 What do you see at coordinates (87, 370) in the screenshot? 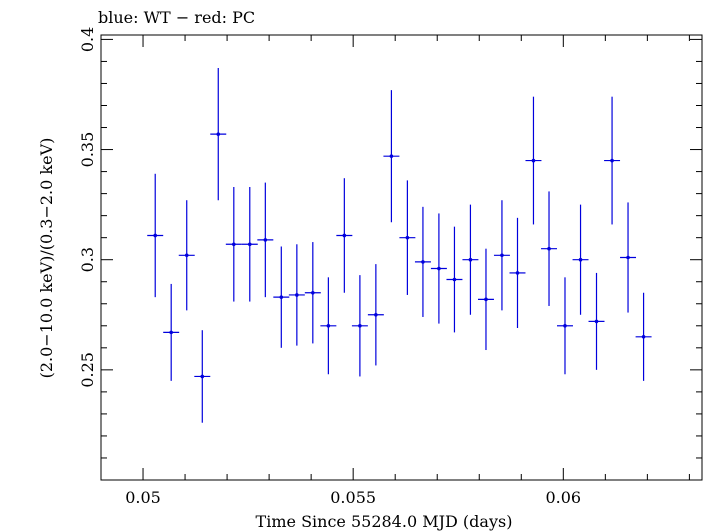
I see `y-tick-label: 0.25` at bounding box center [87, 370].